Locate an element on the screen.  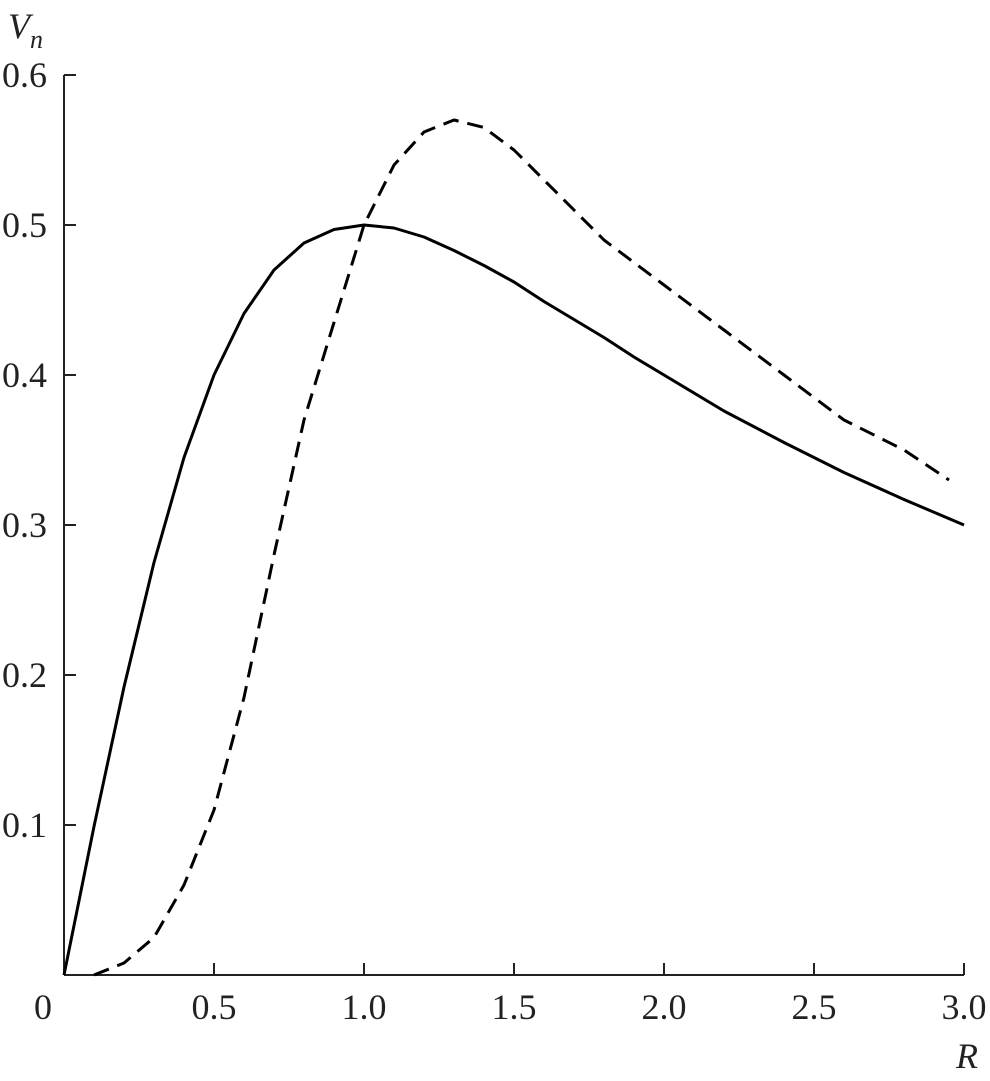
y-tick-label: 0.5 is located at coordinates (24, 225).